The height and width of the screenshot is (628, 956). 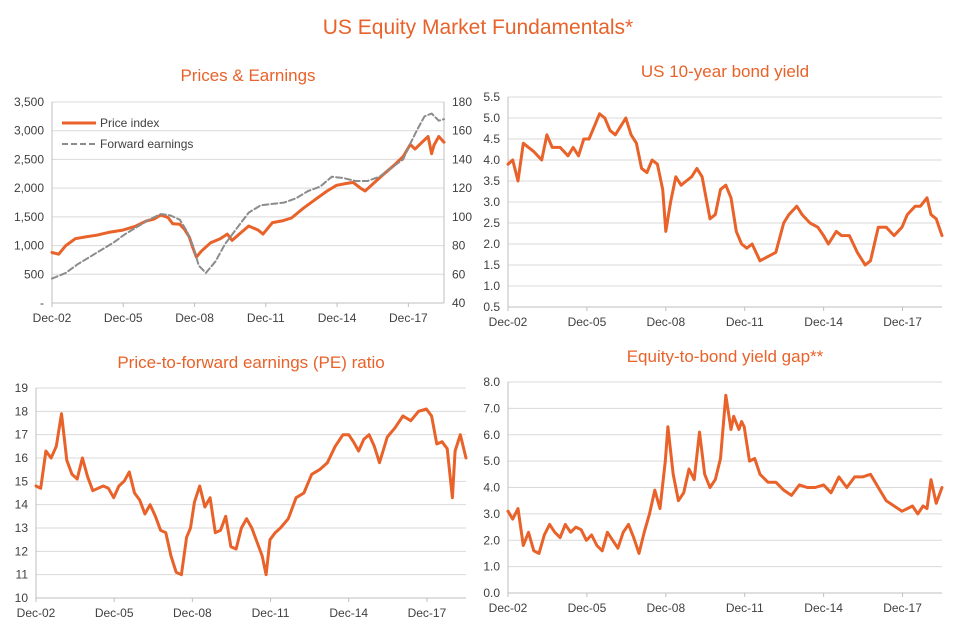 I want to click on legend-label: Price index, so click(x=129, y=123).